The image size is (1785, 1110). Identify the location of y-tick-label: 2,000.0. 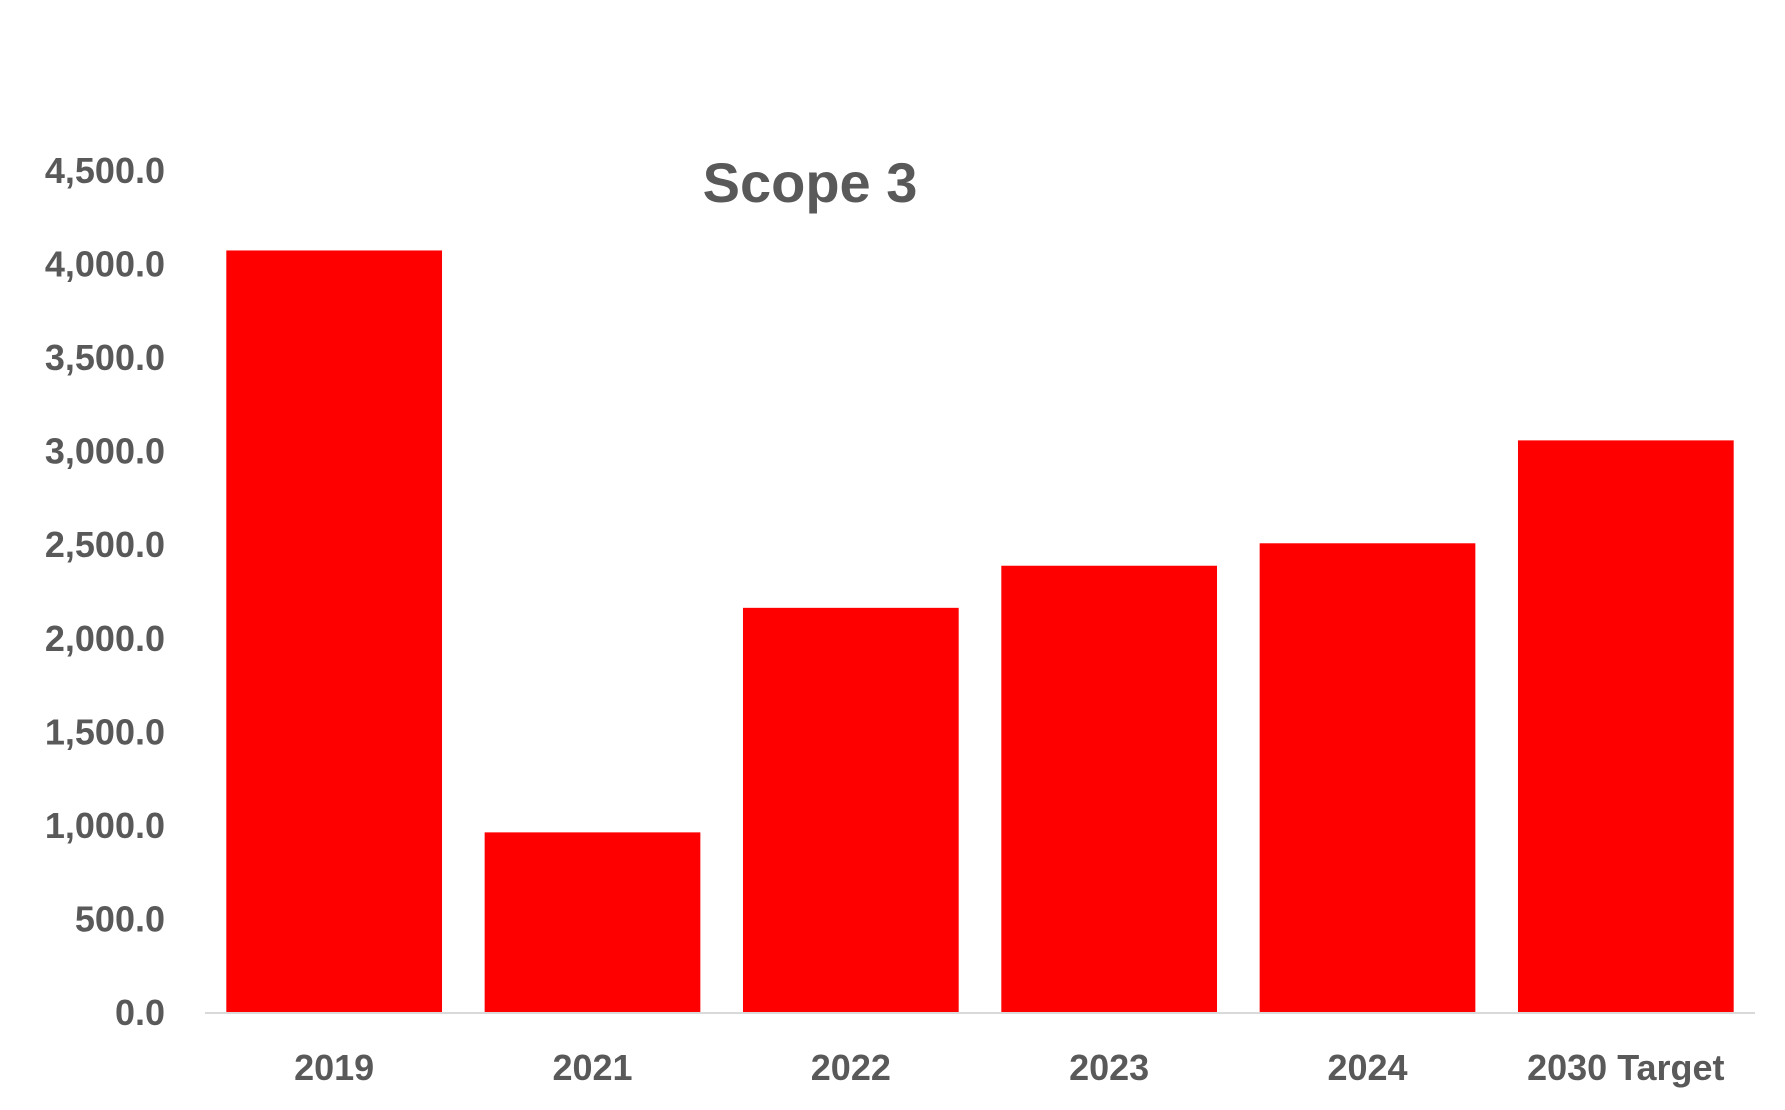
(105, 638).